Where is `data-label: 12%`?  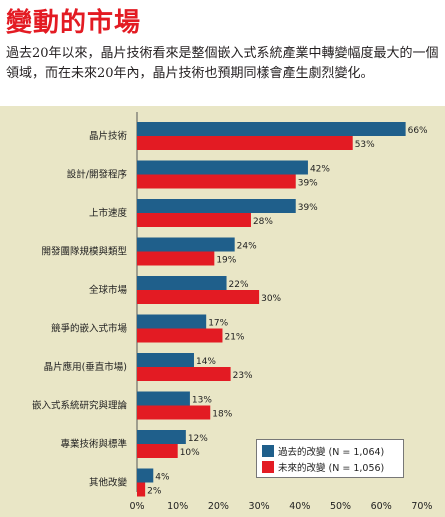 data-label: 12% is located at coordinates (198, 439).